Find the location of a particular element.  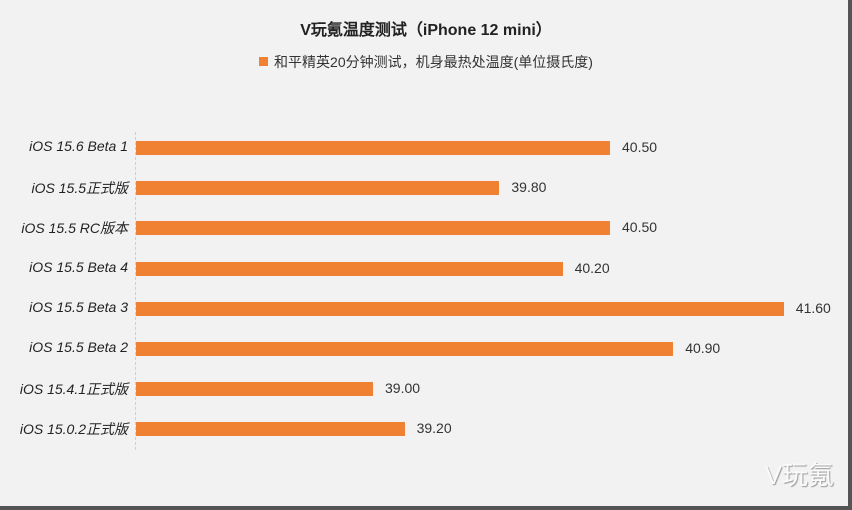

category-label: iOS 15.5 Beta 4 is located at coordinates (78, 266).